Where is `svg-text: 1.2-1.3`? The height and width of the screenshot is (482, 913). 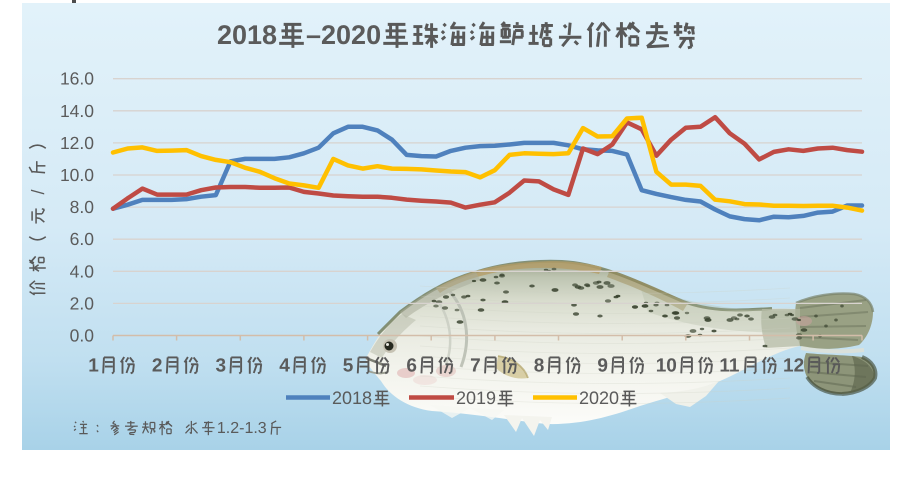 svg-text: 1.2-1.3 is located at coordinates (242, 428).